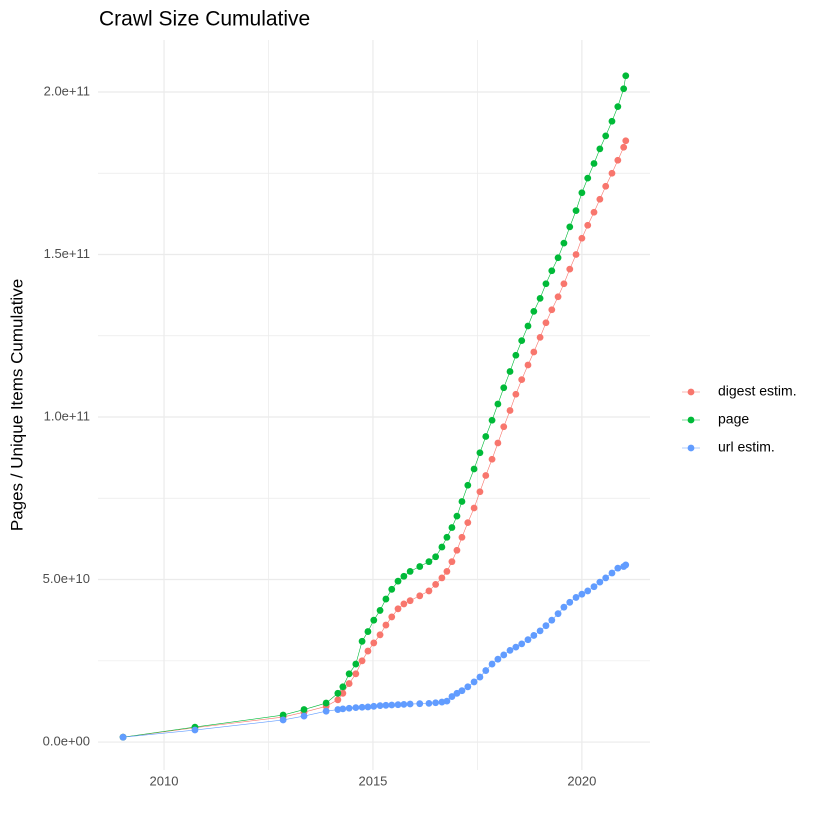  Describe the element at coordinates (67, 253) in the screenshot. I see `y-tick-label: 1.5e+11` at that location.